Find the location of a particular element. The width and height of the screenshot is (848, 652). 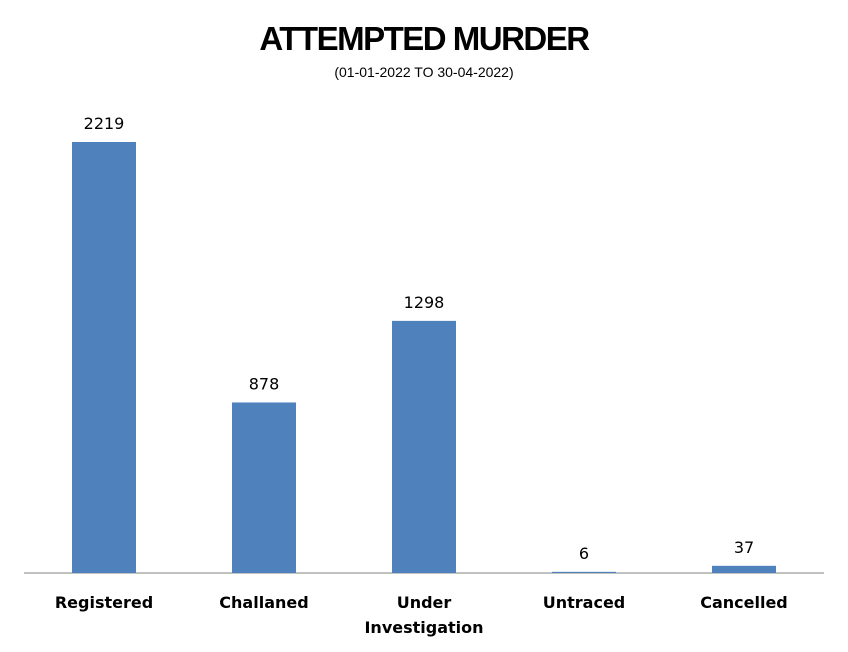

data-label: 1298 is located at coordinates (424, 302).